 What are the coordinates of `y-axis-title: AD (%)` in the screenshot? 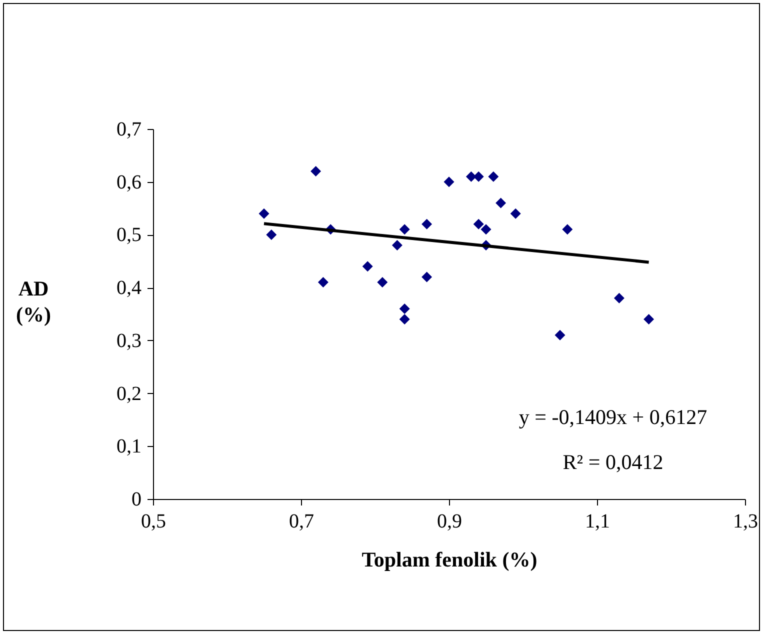 It's located at (33, 301).